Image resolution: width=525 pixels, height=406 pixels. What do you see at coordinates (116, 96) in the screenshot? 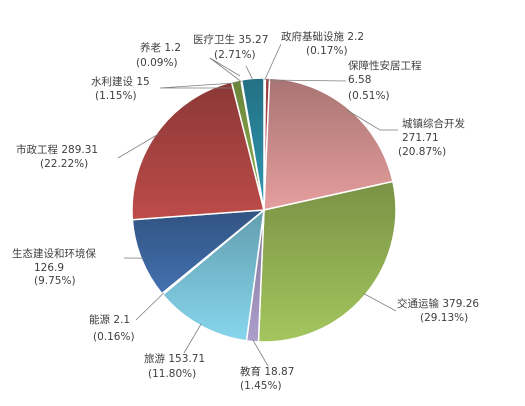
I see `slice-percent-10: (1.15%)` at bounding box center [116, 96].